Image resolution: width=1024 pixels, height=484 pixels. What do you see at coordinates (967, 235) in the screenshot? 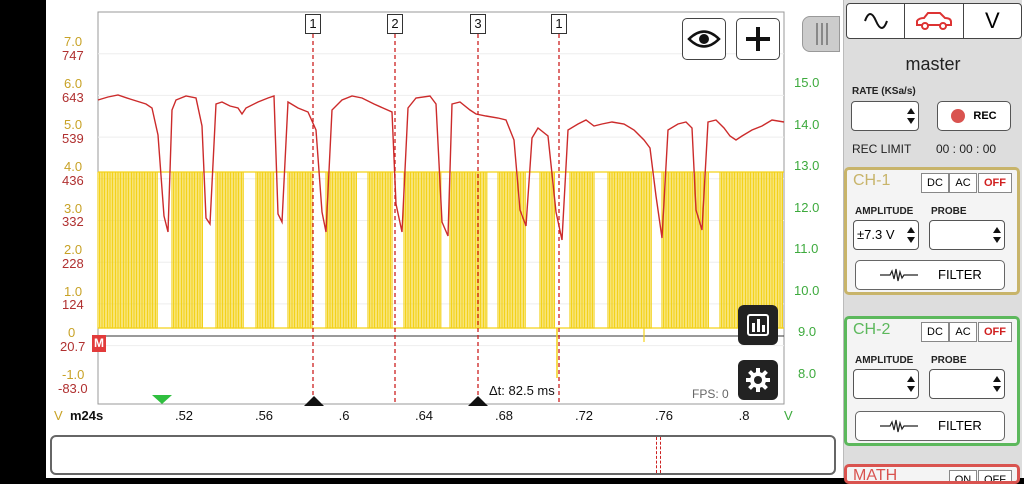
I see `ch1-probe-select` at bounding box center [967, 235].